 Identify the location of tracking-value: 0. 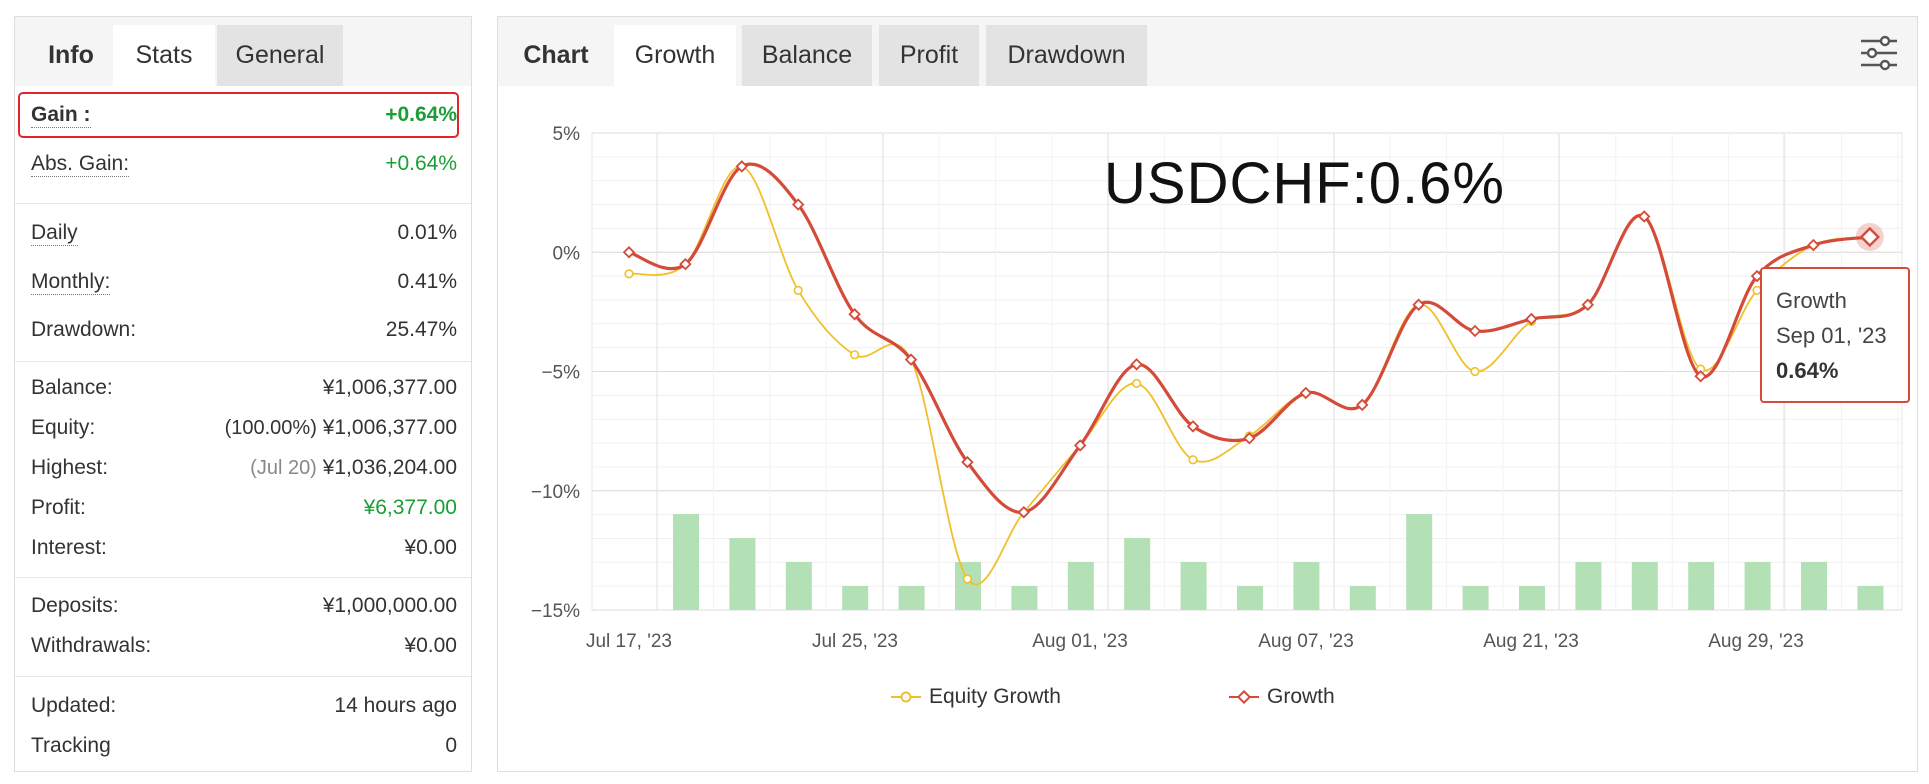
(451, 745).